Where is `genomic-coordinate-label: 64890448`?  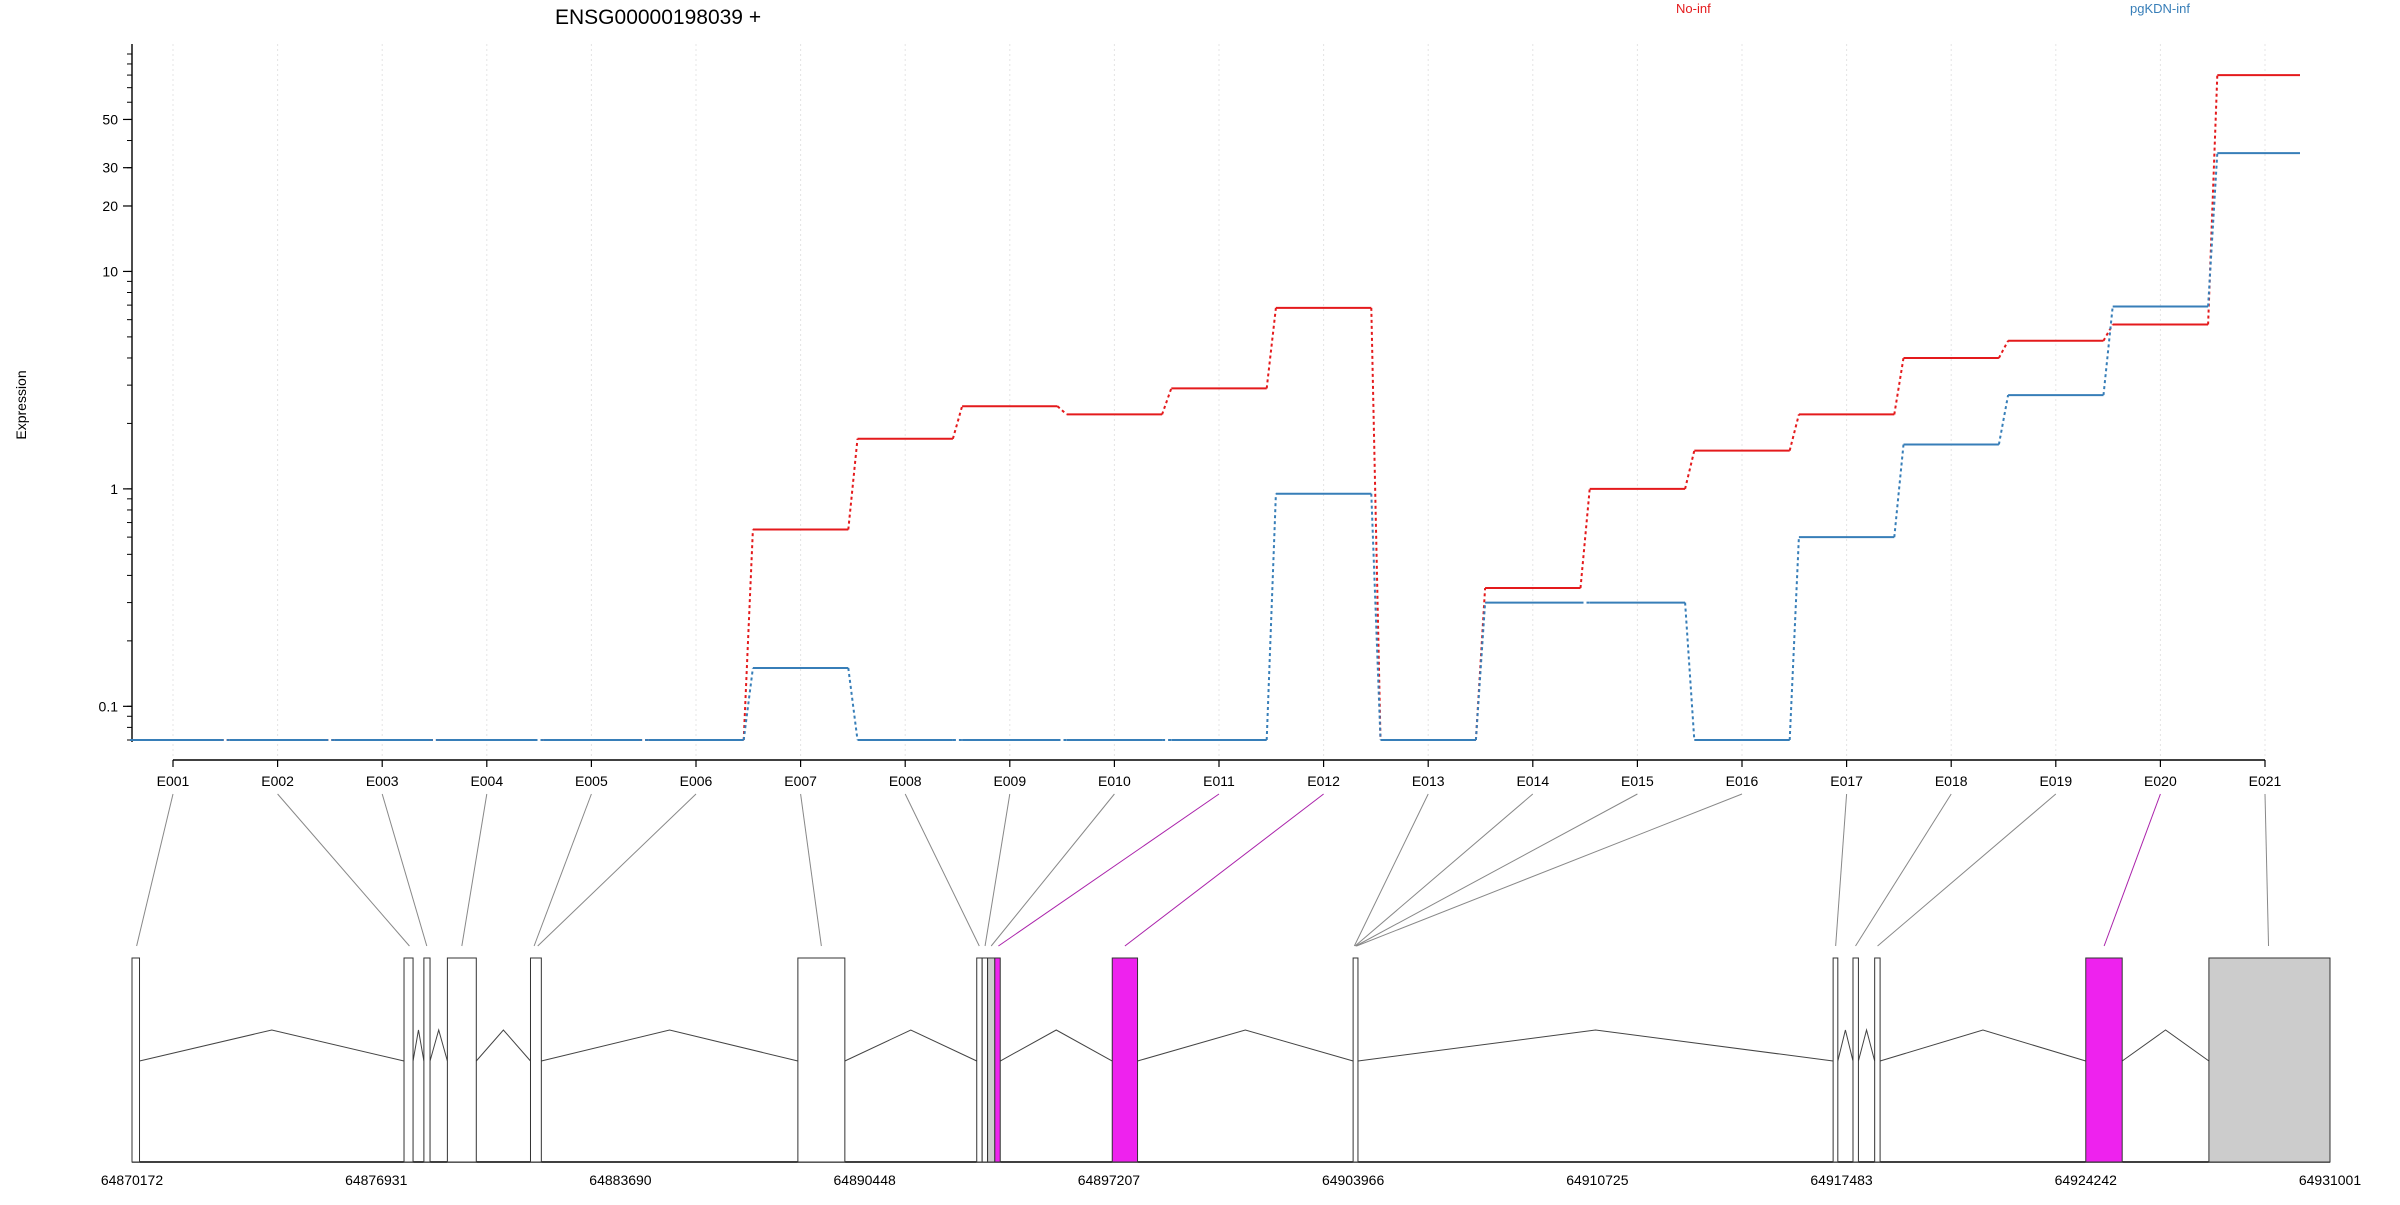 genomic-coordinate-label: 64890448 is located at coordinates (865, 1180).